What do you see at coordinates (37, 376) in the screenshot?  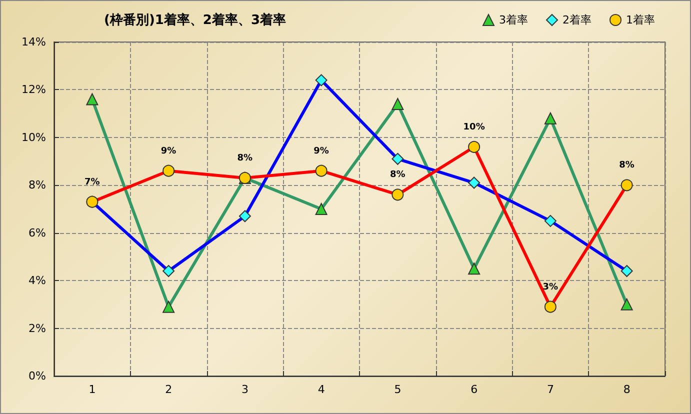 I see `y-tick-label: 0%` at bounding box center [37, 376].